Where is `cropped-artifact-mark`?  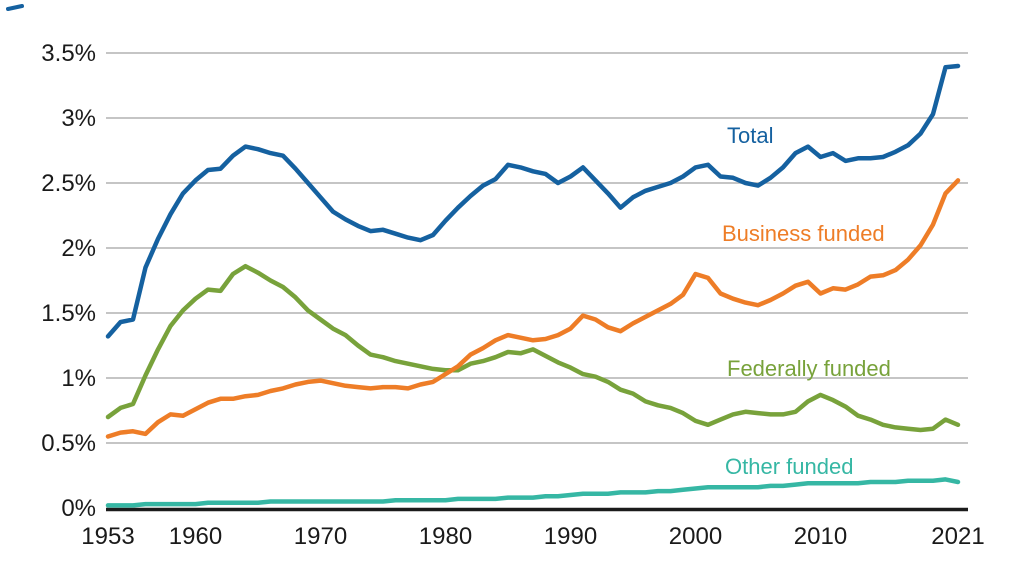
cropped-artifact-mark is located at coordinates (15, 7).